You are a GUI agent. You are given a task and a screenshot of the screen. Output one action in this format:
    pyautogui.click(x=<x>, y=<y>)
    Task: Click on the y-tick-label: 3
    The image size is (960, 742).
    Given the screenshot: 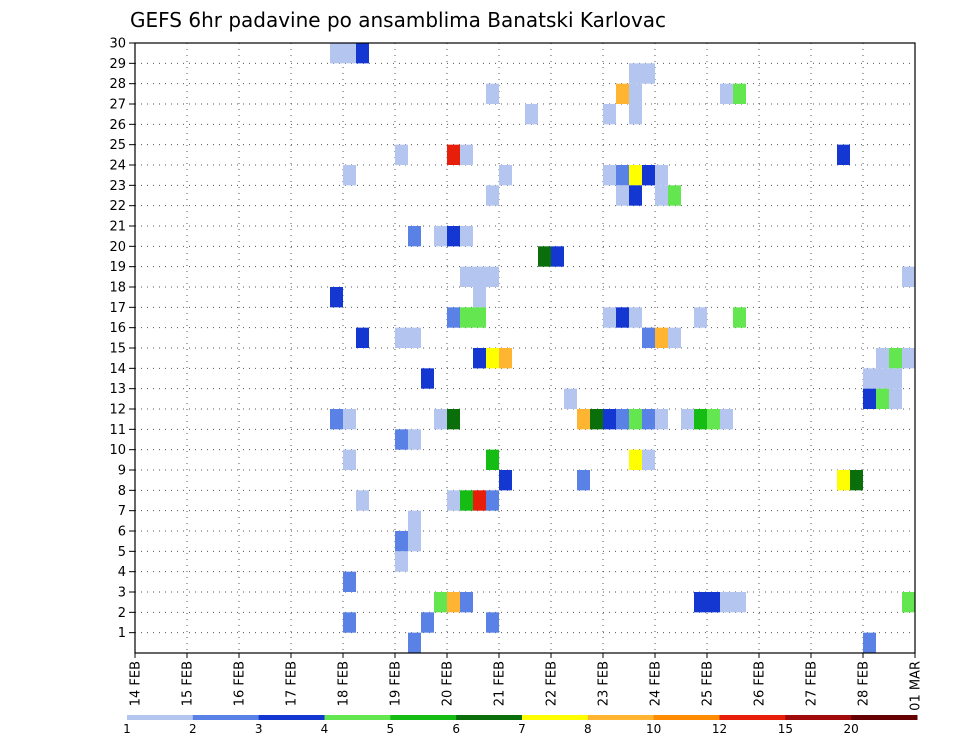 What is the action you would take?
    pyautogui.click(x=122, y=593)
    